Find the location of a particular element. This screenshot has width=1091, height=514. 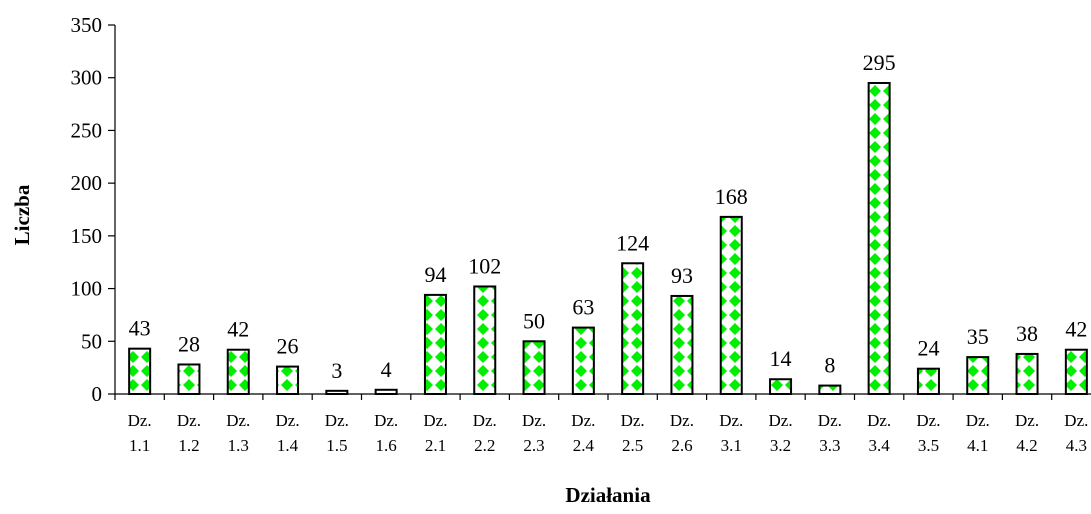

x-tick-label: 2.6 is located at coordinates (681, 445).